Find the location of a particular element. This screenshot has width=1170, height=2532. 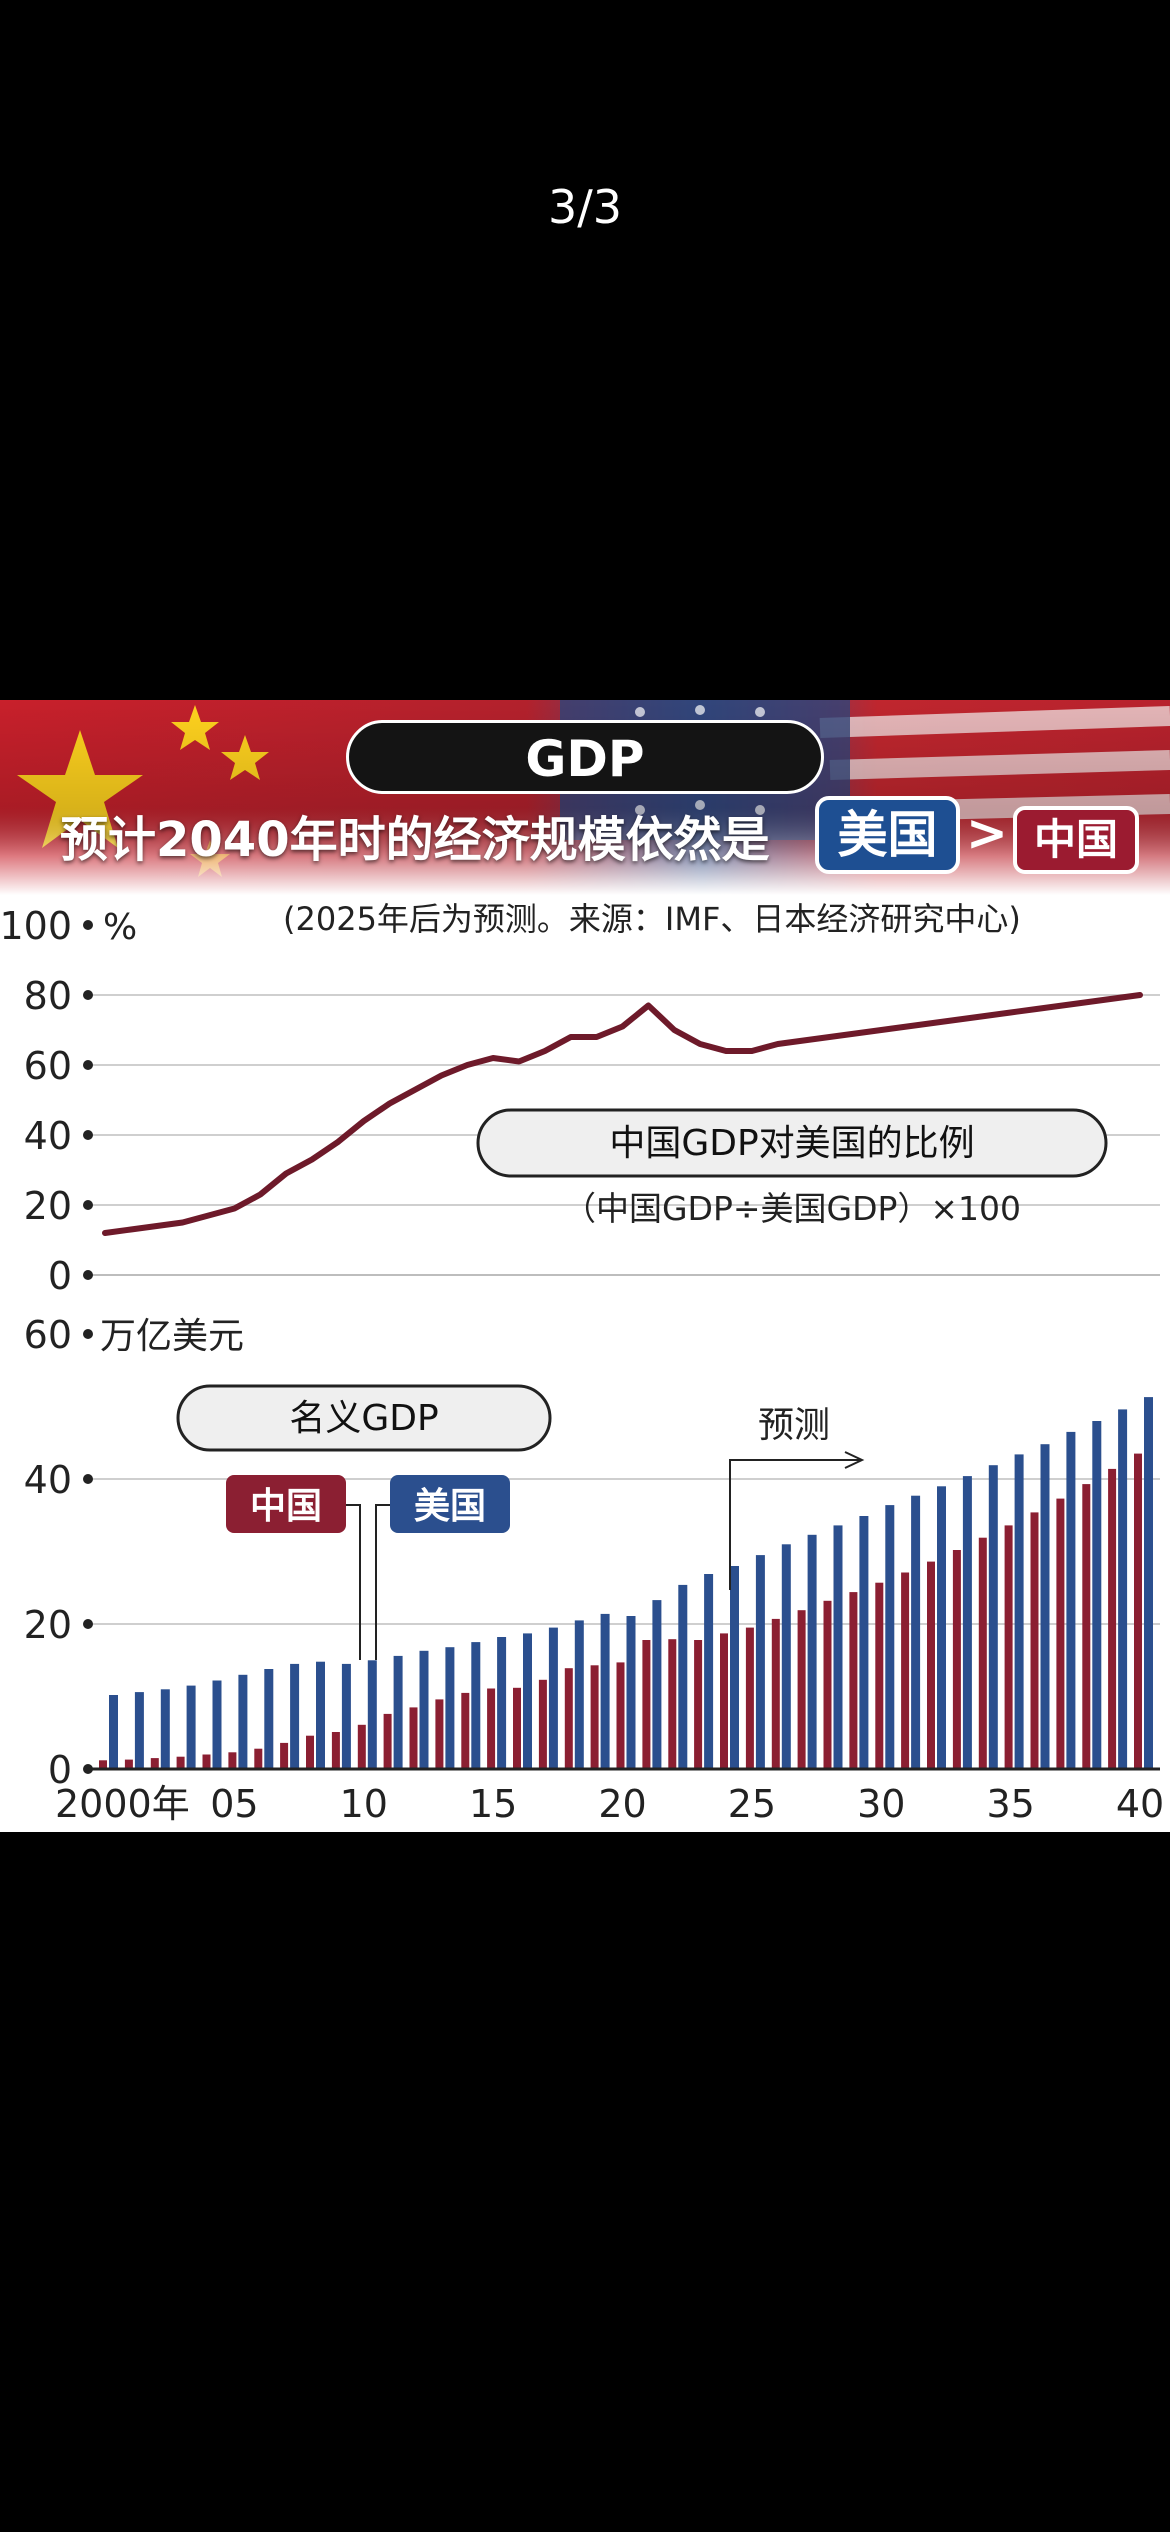

chart-title: GDP is located at coordinates (585, 757).